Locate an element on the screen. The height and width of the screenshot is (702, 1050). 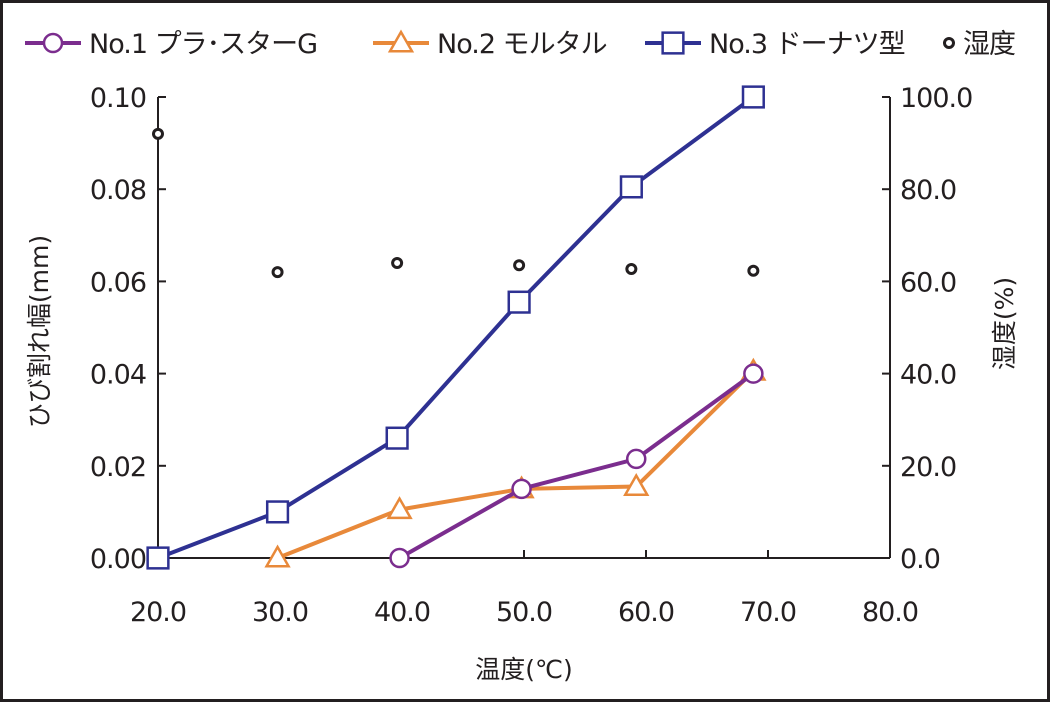
legend-item: No.1 プラ･スターG is located at coordinates (171, 44).